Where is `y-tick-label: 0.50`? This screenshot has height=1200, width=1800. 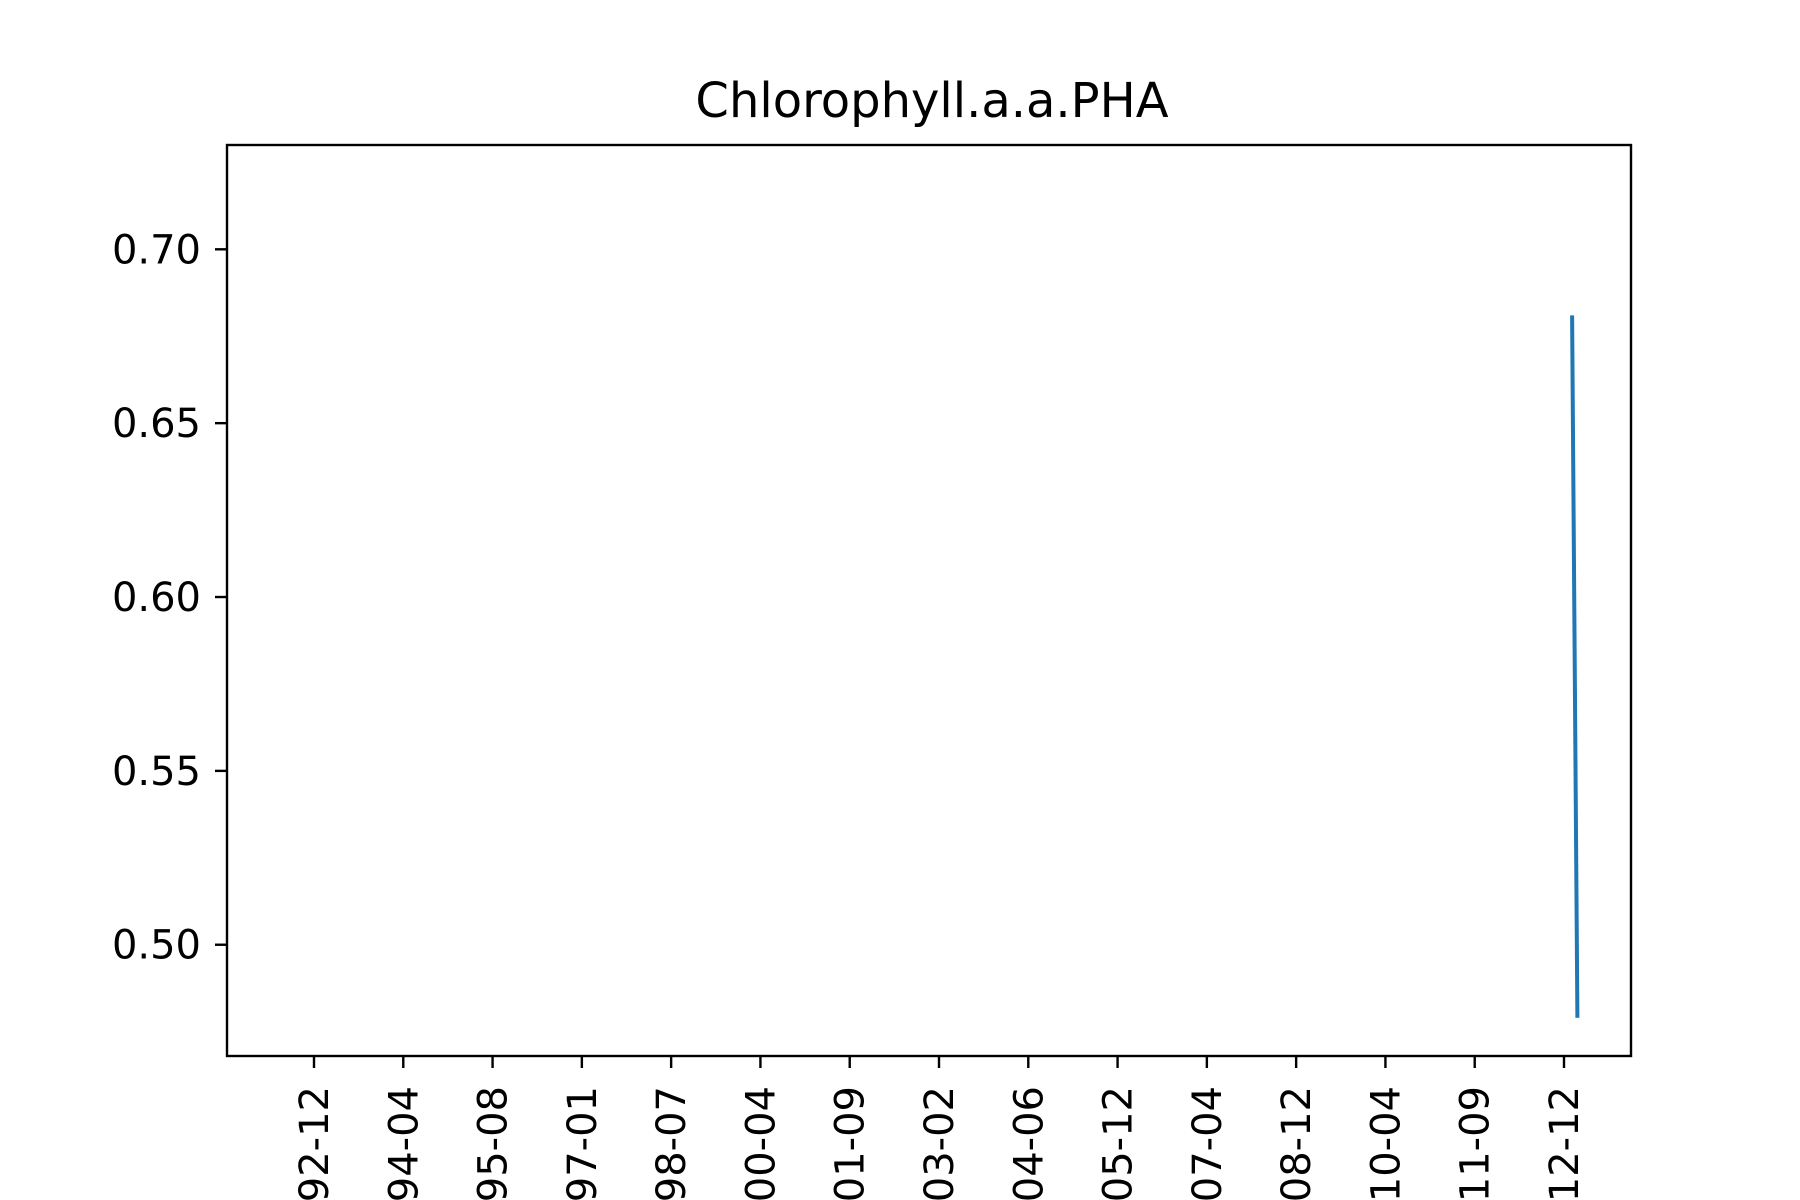 y-tick-label: 0.50 is located at coordinates (156, 946).